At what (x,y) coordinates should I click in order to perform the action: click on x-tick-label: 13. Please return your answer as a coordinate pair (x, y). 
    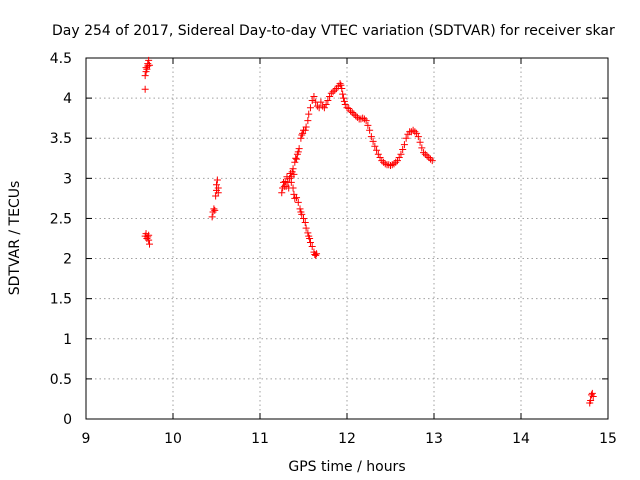
    Looking at the image, I should click on (434, 439).